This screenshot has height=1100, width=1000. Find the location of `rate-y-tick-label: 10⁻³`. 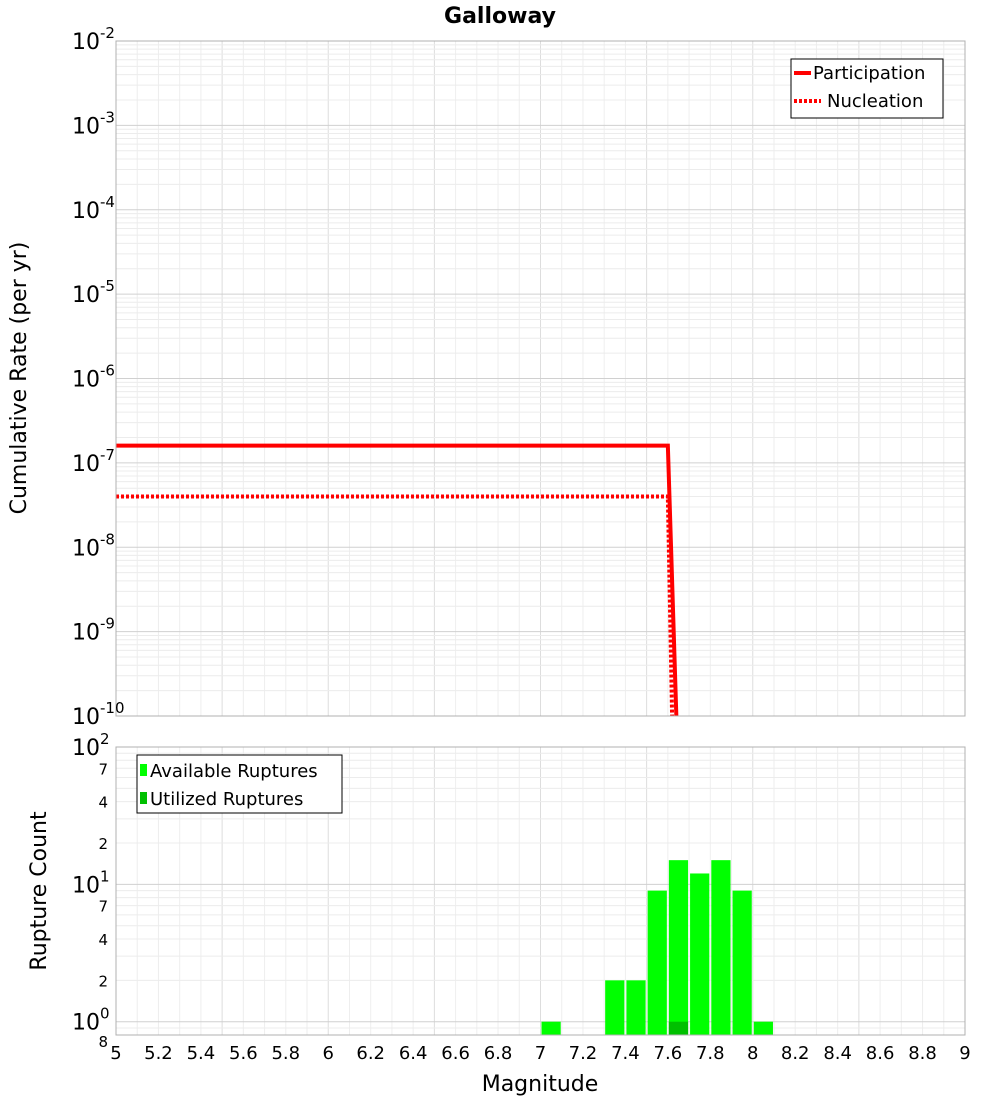

rate-y-tick-label: 10⁻³ is located at coordinates (93, 123).